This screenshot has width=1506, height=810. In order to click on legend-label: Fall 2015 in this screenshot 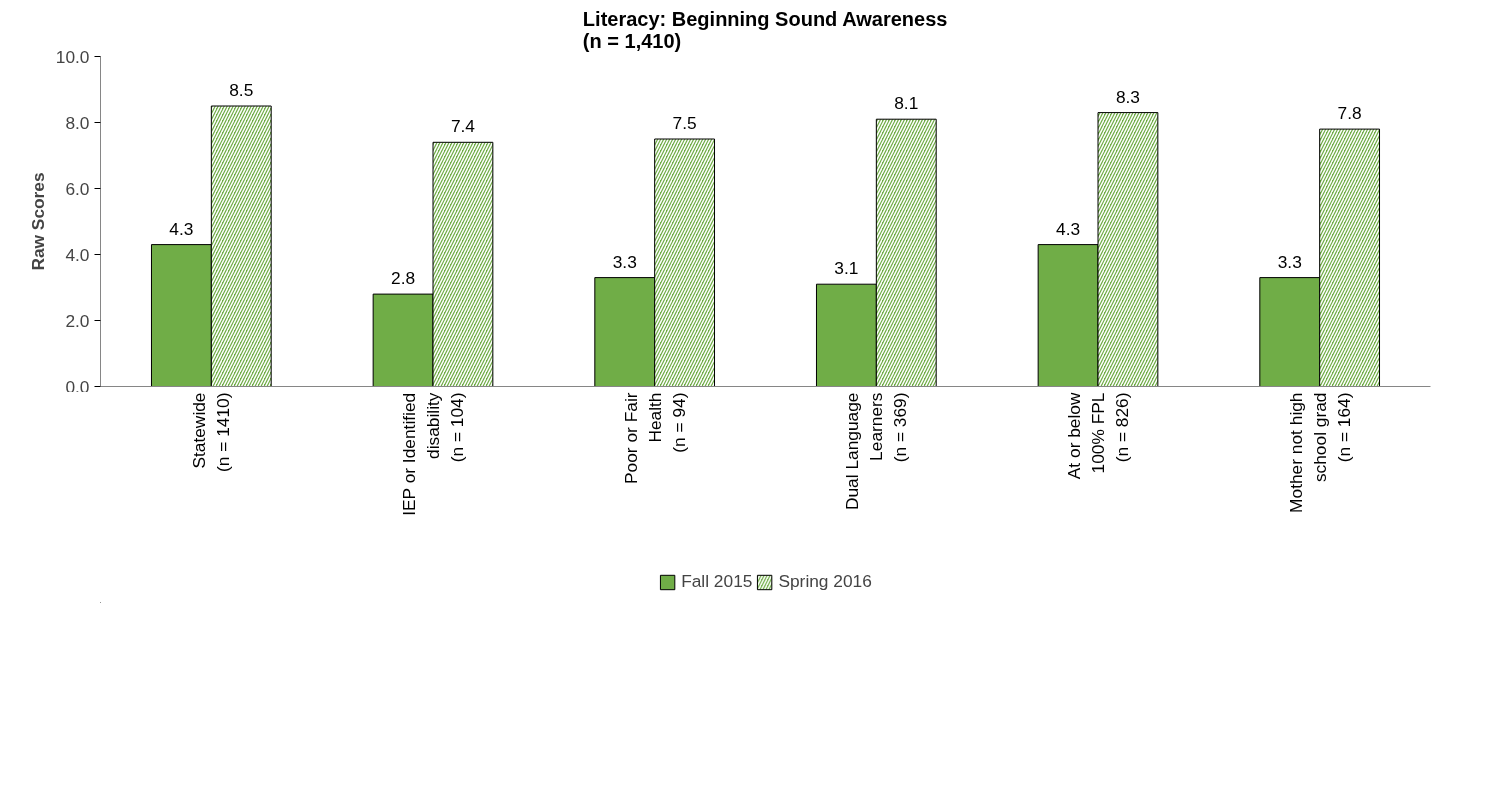, I will do `click(717, 581)`.